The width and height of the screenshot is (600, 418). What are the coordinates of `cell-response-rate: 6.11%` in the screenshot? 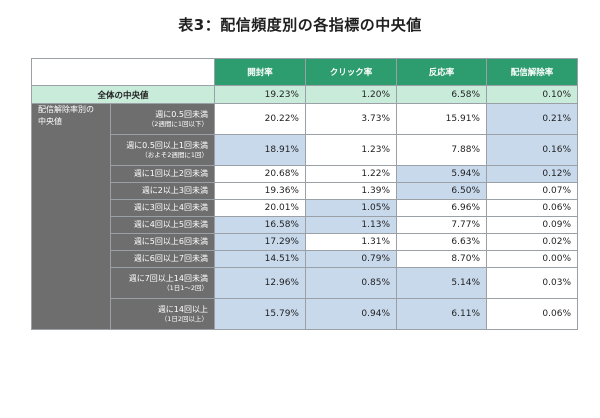 It's located at (441, 314).